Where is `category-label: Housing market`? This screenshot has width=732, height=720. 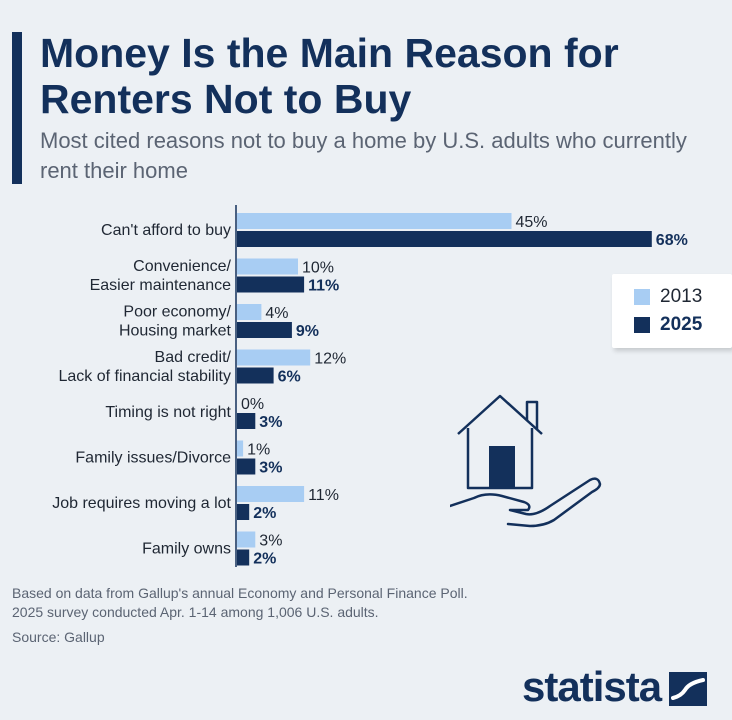
category-label: Housing market is located at coordinates (175, 331).